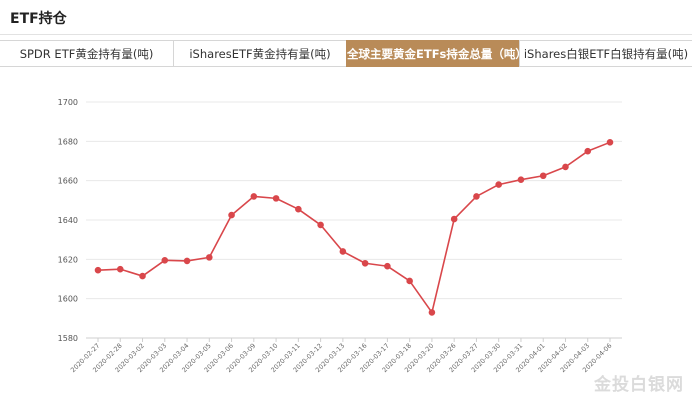 This screenshot has height=401, width=692. What do you see at coordinates (605, 53) in the screenshot?
I see `tab-ishares-silver: iShares白银ETF白银持有量(吨)` at bounding box center [605, 53].